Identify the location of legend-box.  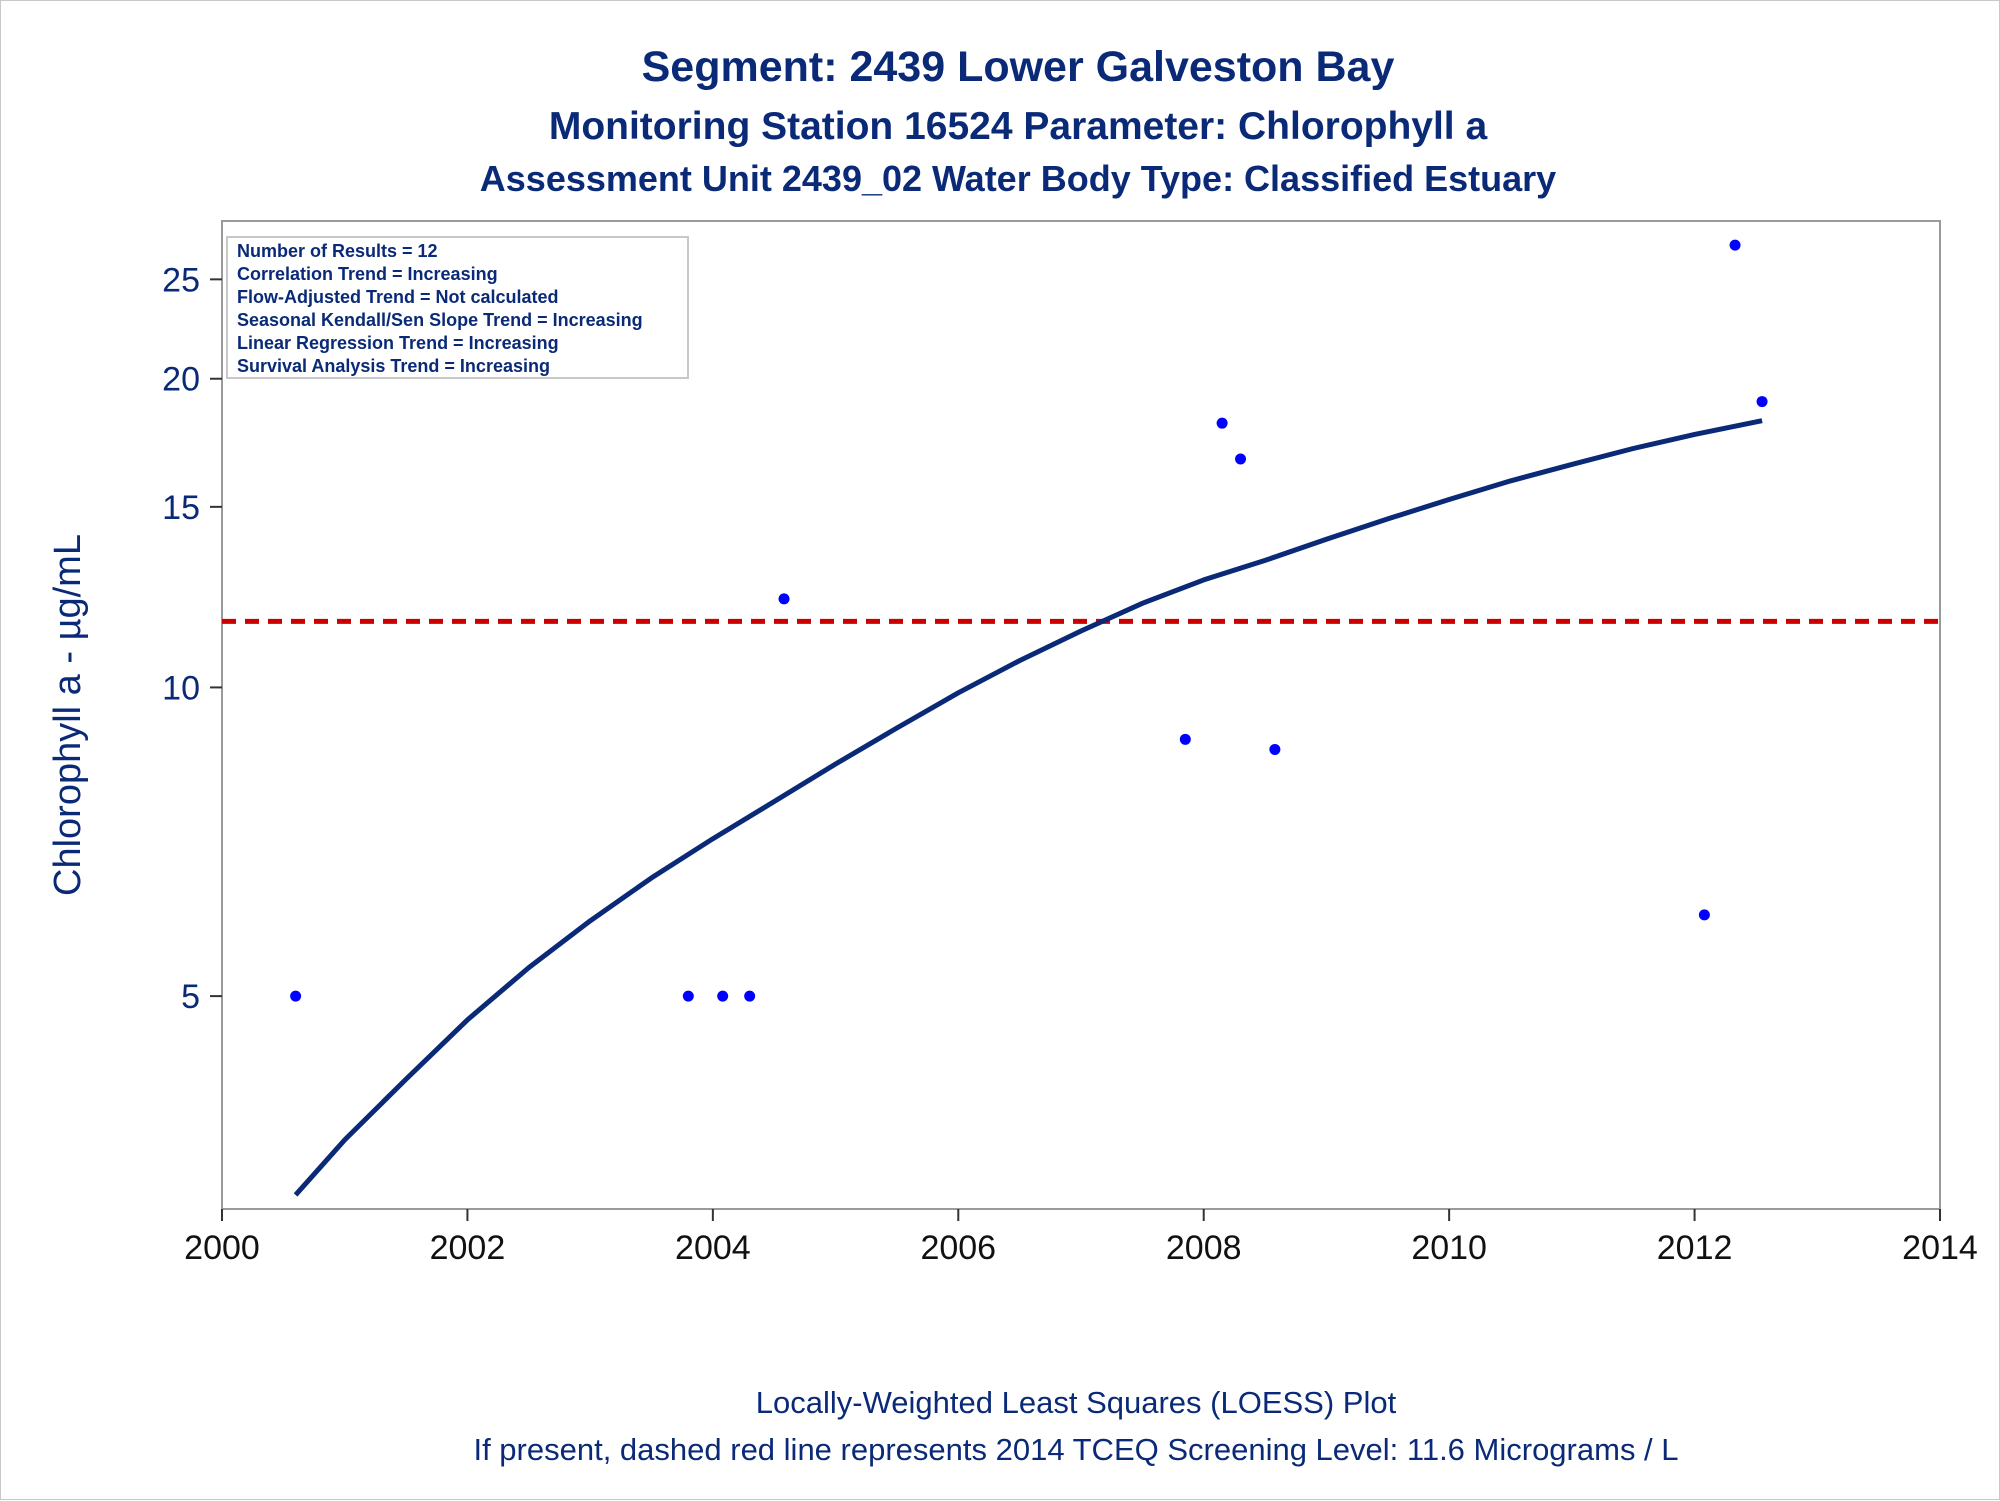
(457, 307).